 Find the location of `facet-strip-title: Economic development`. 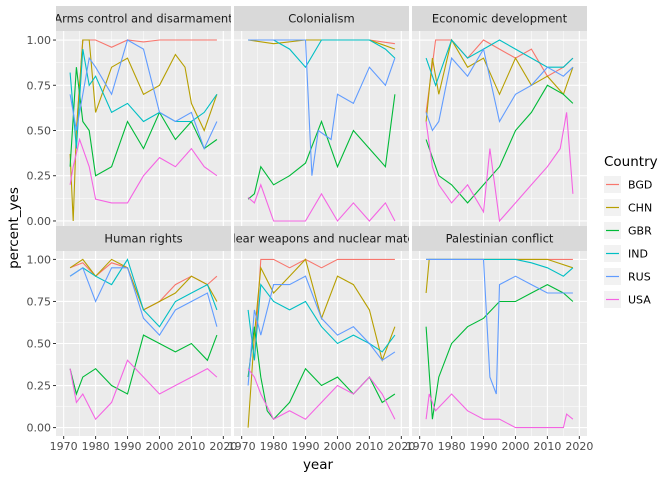

facet-strip-title: Economic development is located at coordinates (500, 19).